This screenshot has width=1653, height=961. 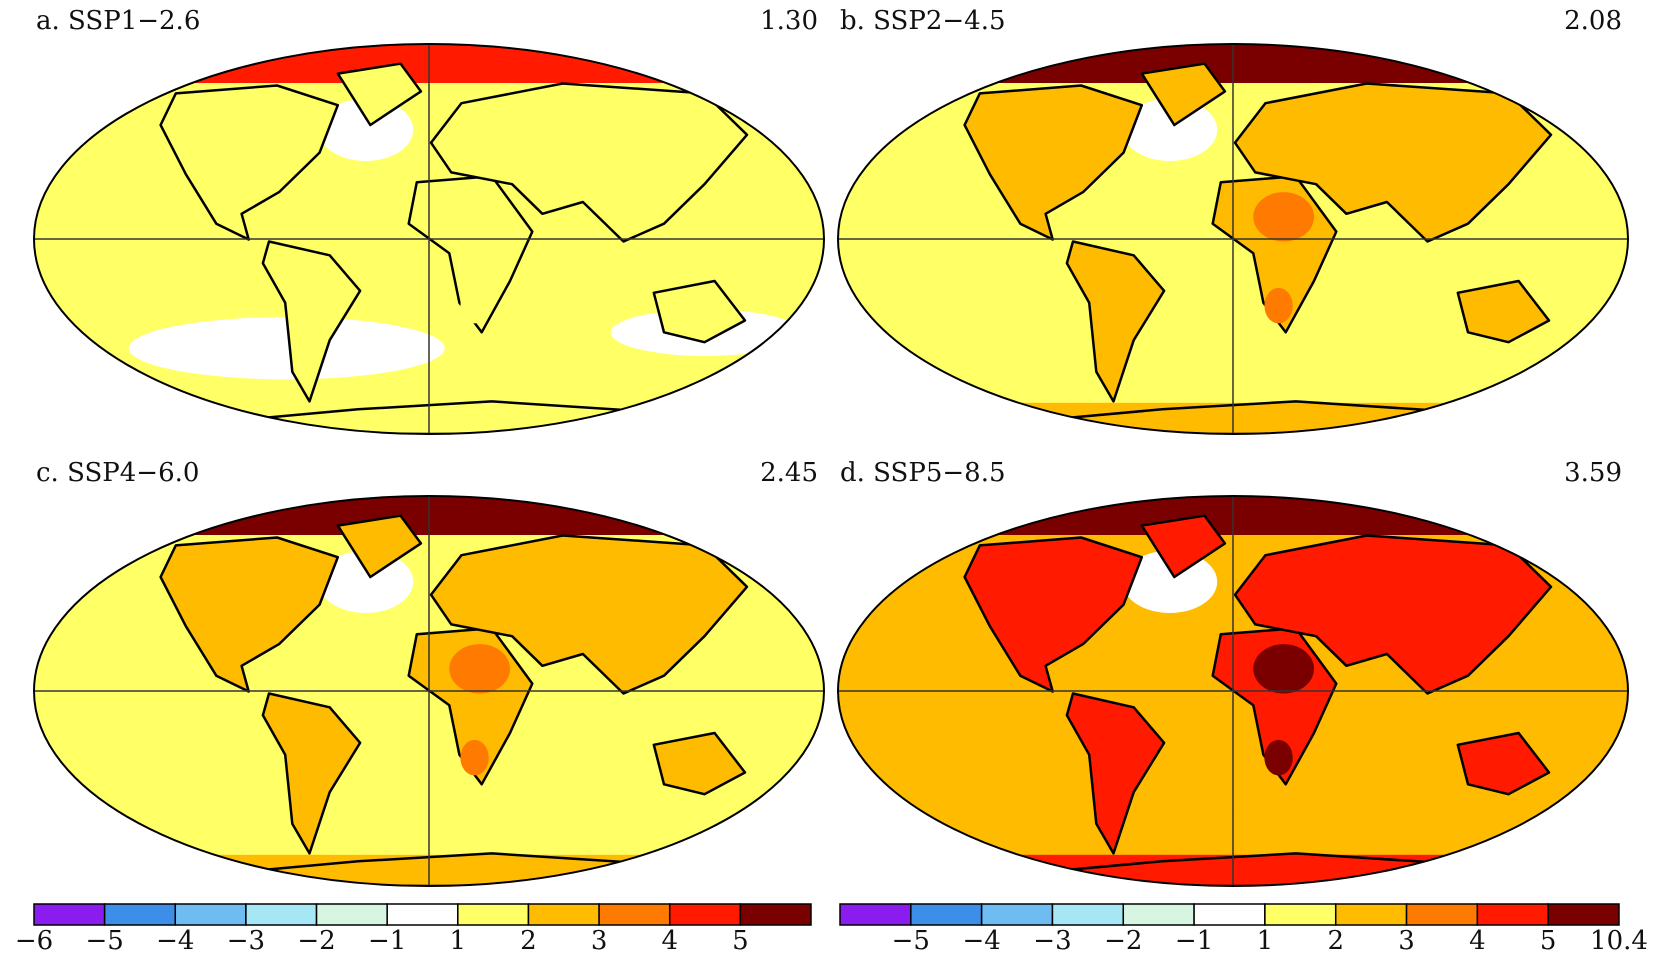 What do you see at coordinates (923, 473) in the screenshot?
I see `panel-title: d. SSP5−8.5` at bounding box center [923, 473].